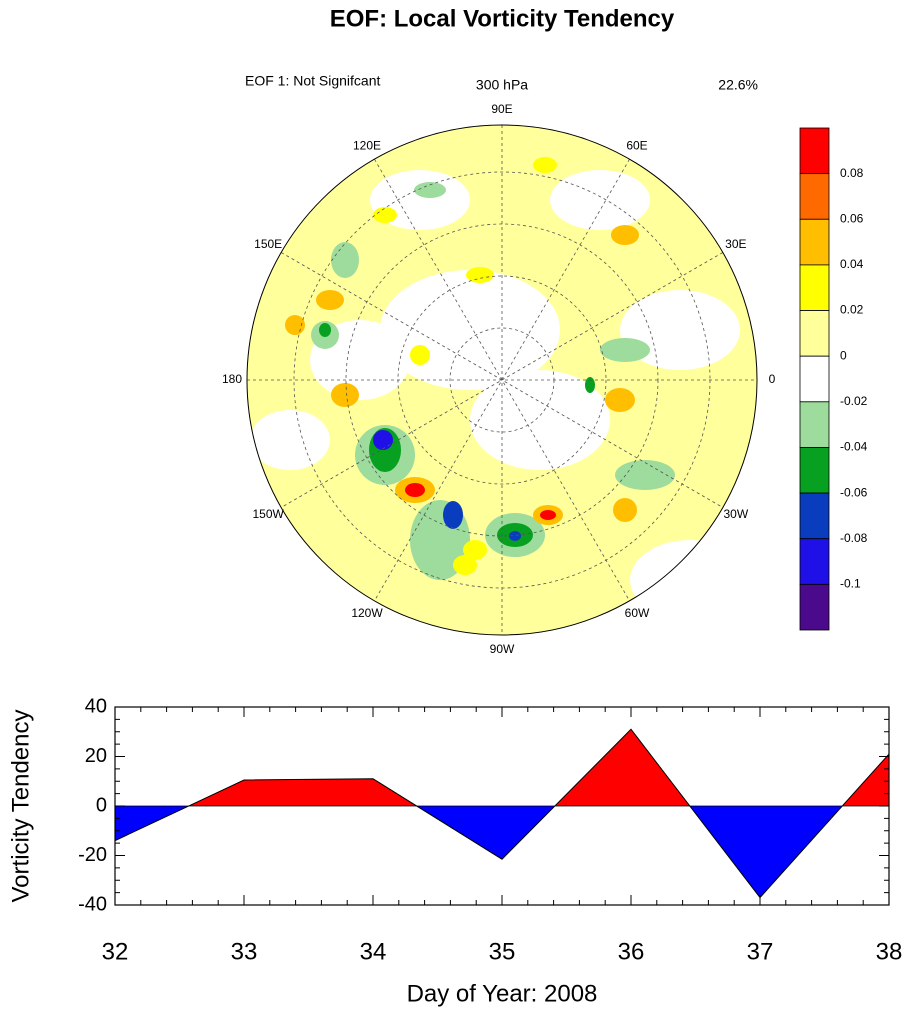 This screenshot has width=913, height=1016. I want to click on area-above, so click(502, 767).